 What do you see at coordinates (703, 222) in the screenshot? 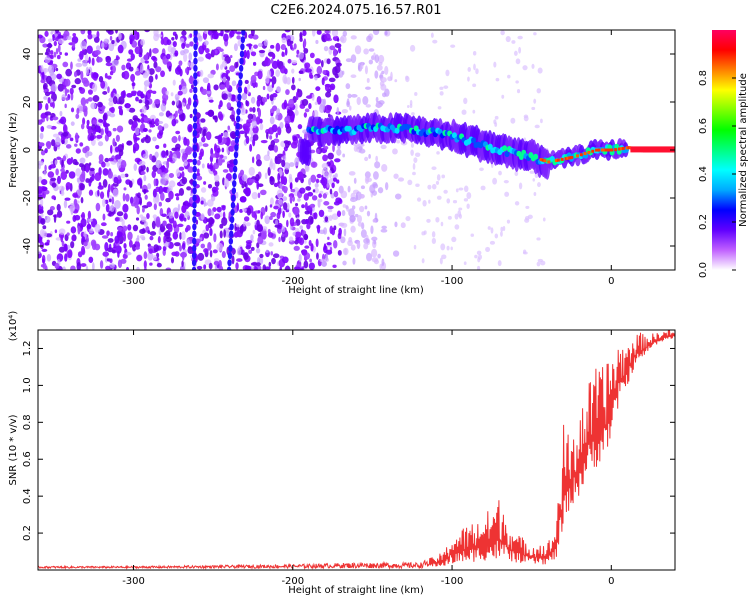
I see `colorbar-tick-label: 0.2` at bounding box center [703, 222].